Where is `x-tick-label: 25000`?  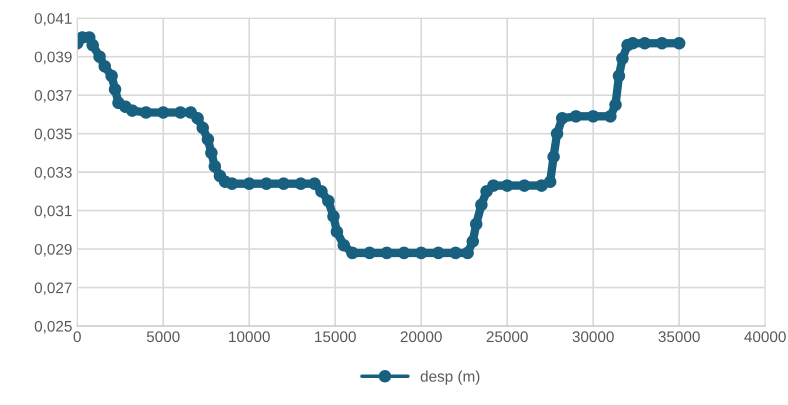 x-tick-label: 25000 is located at coordinates (507, 336).